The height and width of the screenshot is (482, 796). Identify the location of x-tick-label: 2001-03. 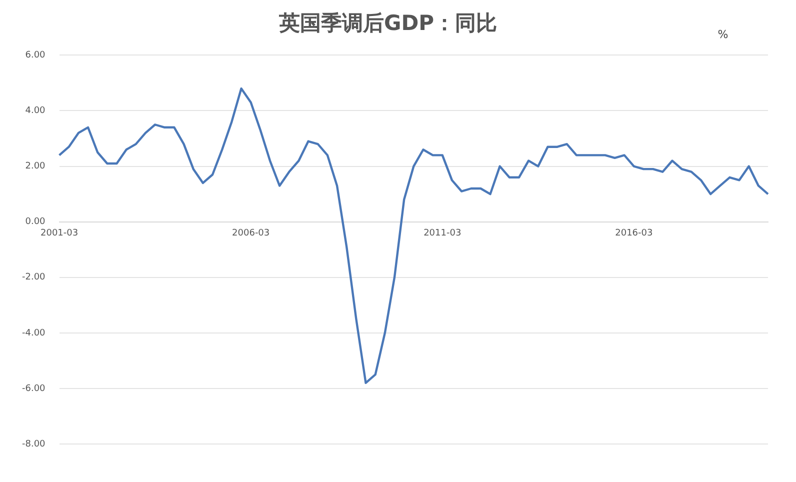
(59, 233).